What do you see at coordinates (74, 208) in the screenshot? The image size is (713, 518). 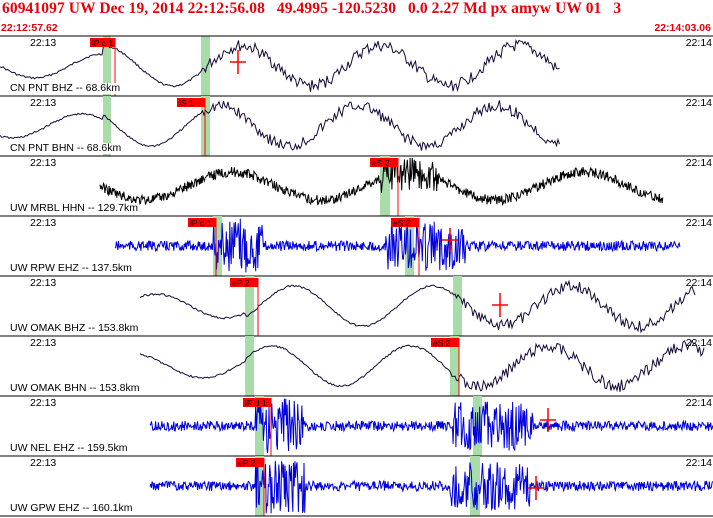 I see `channel-label: UW MRBL HHN -- 129.7km` at bounding box center [74, 208].